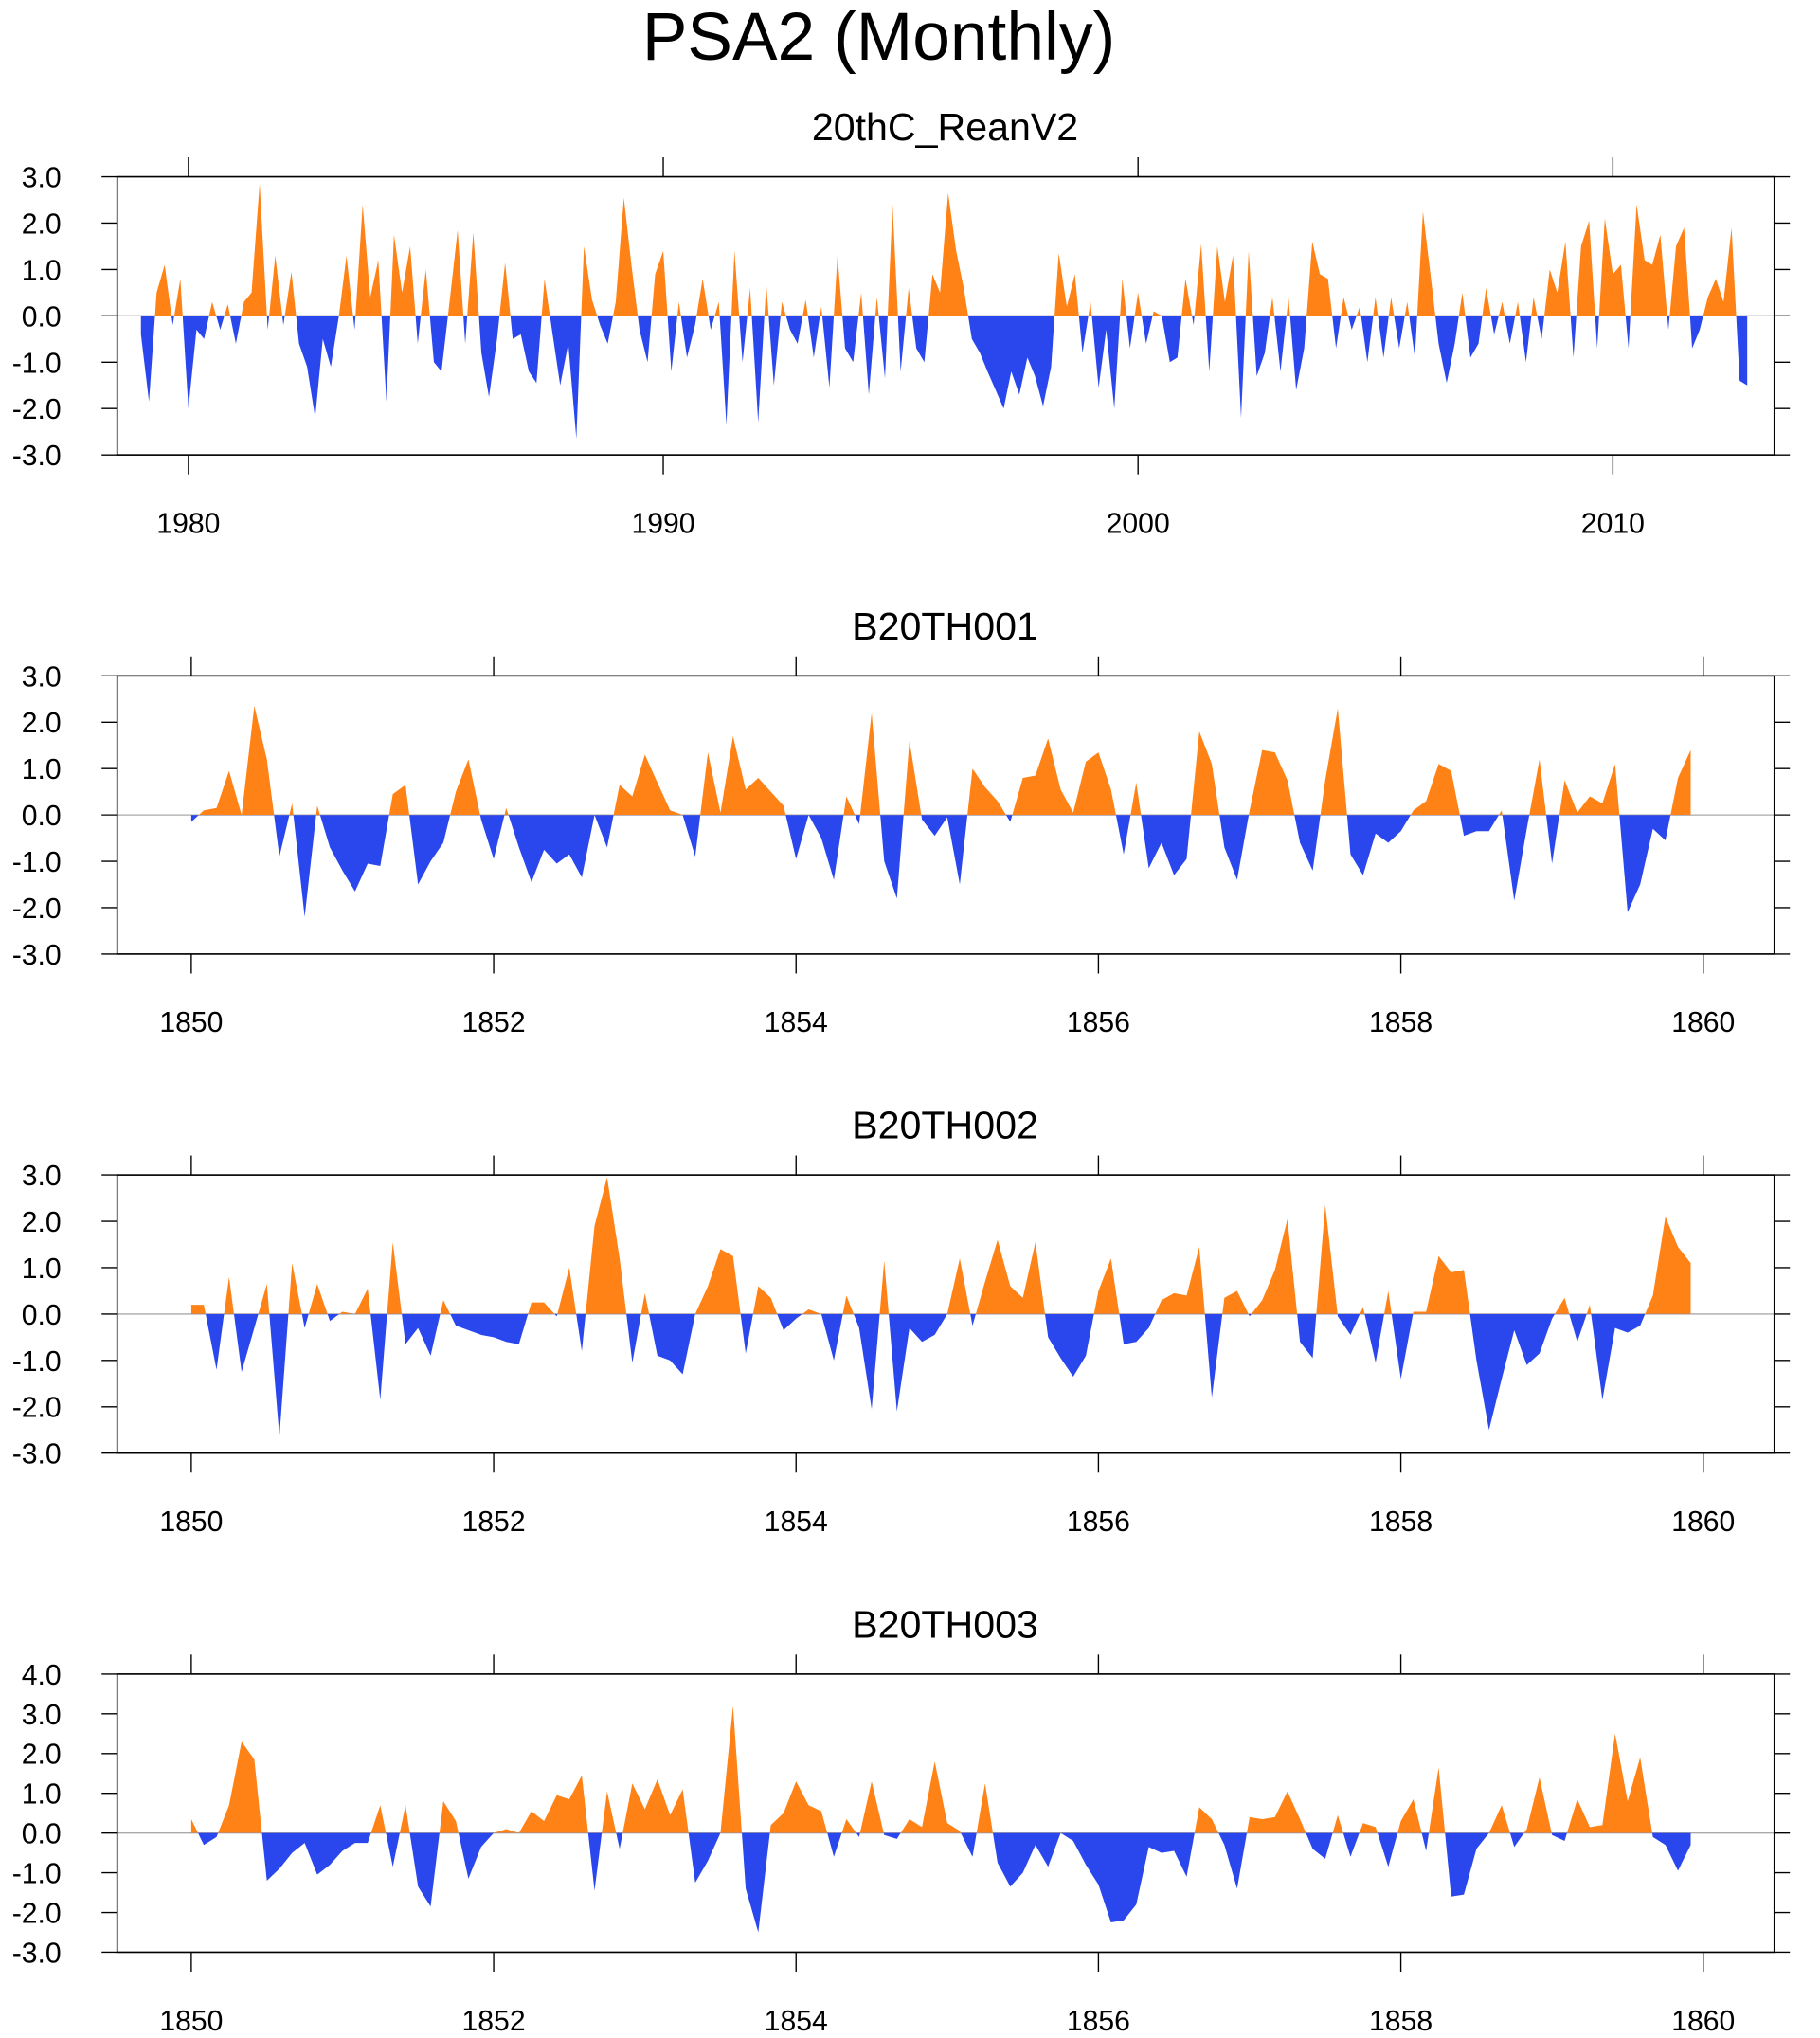 The width and height of the screenshot is (1820, 2038). I want to click on panel-title: B20TH001, so click(945, 626).